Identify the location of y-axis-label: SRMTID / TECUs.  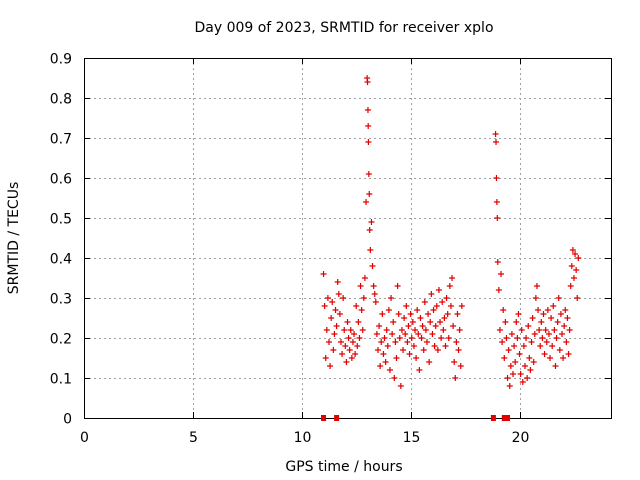
(14, 238).